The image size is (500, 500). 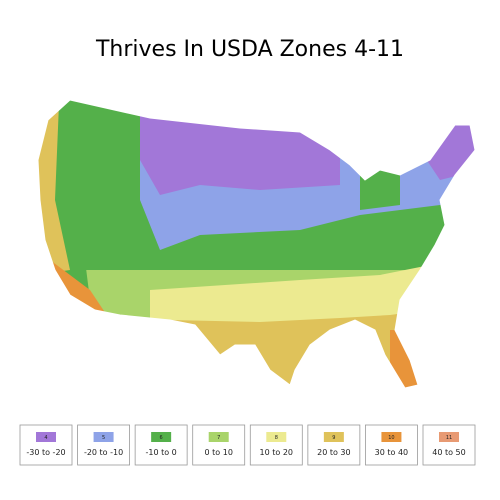 I want to click on legend-range: 0 to 10, so click(x=219, y=452).